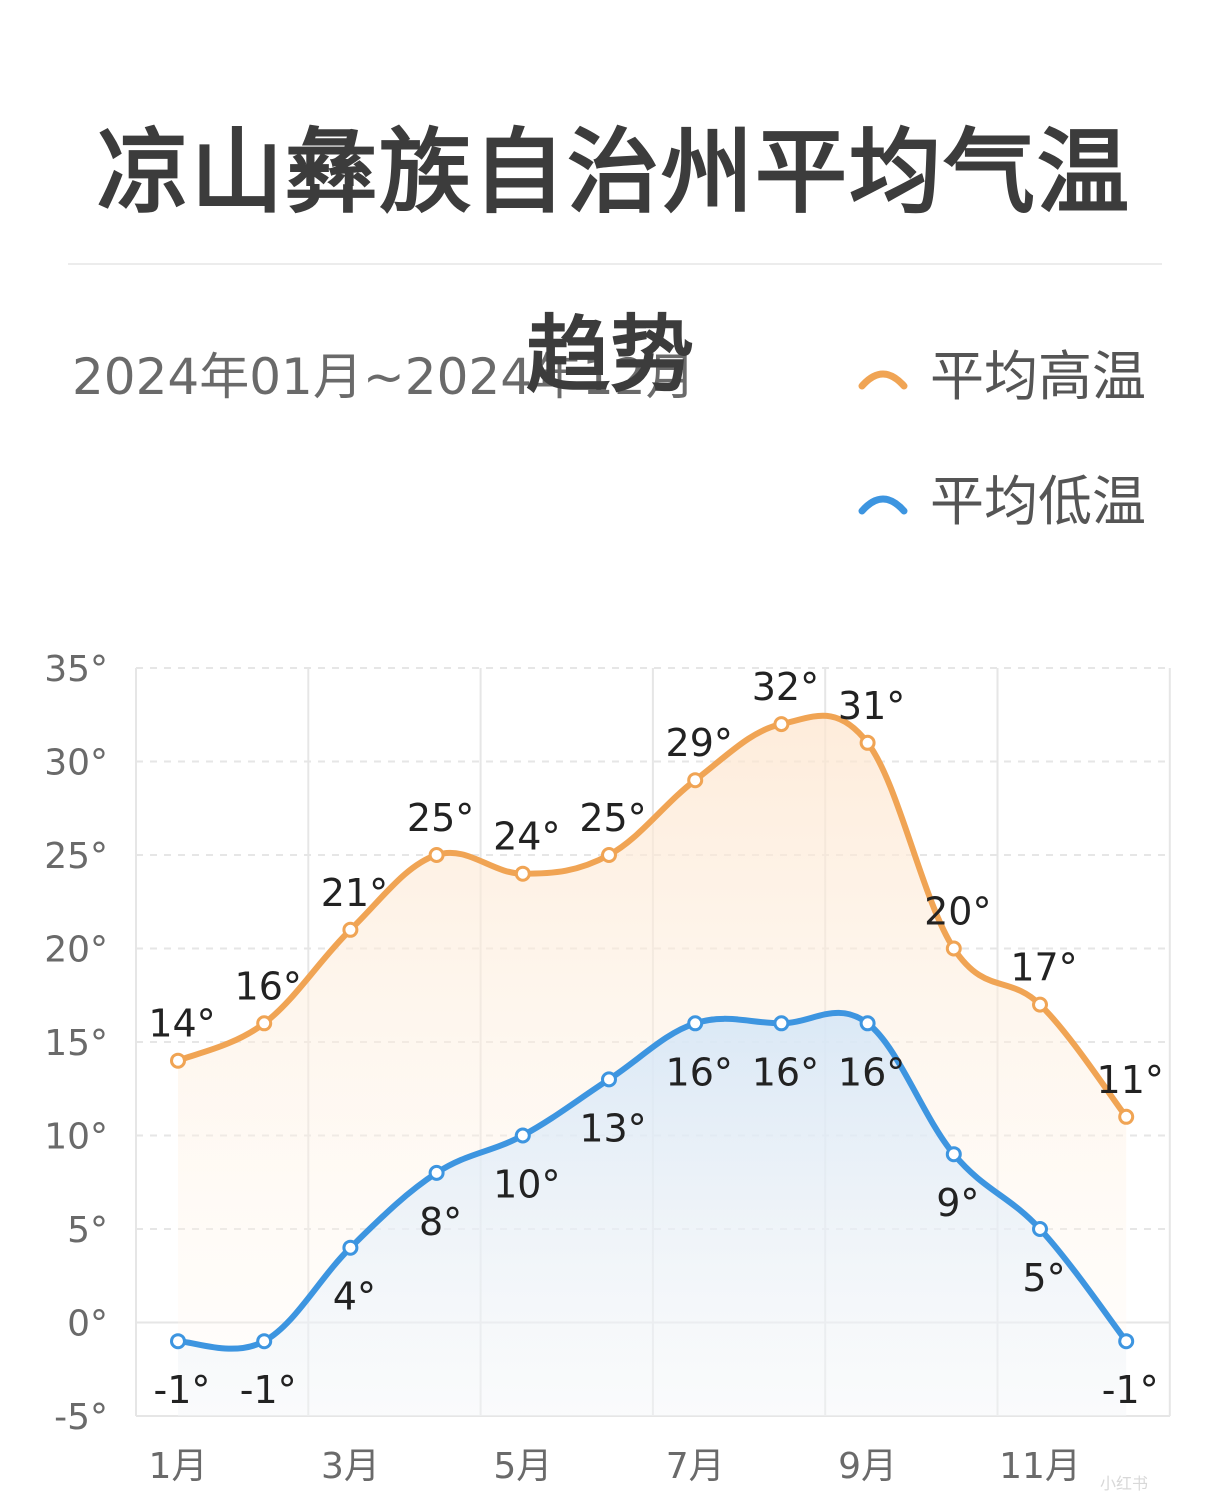  I want to click on data-label-high: 17°, so click(1043, 968).